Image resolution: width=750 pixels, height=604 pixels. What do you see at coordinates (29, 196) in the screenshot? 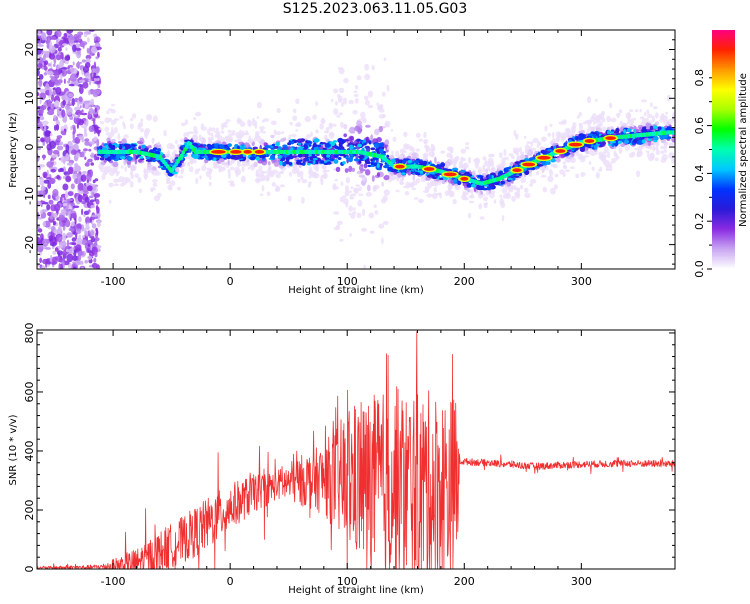
I see `y-tick-label: -10` at bounding box center [29, 196].